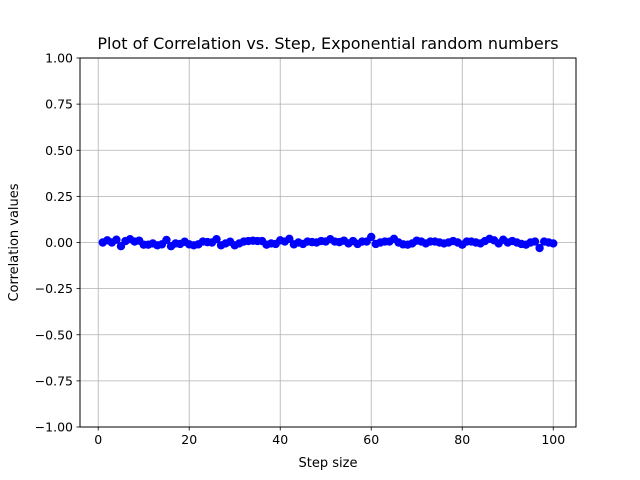 Image resolution: width=640 pixels, height=480 pixels. Describe the element at coordinates (54, 380) in the screenshot. I see `y-tick-label: −0.75` at that location.